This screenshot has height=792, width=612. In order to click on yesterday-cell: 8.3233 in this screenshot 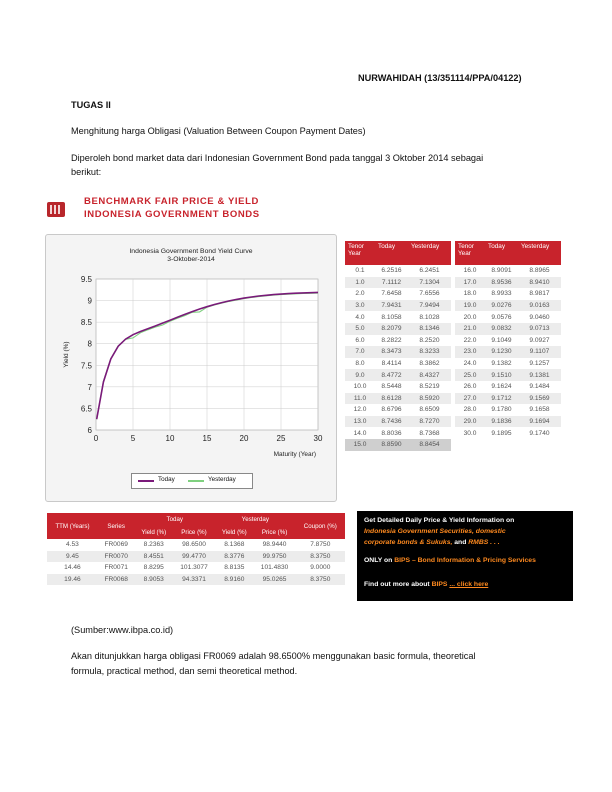, I will do `click(429, 352)`.